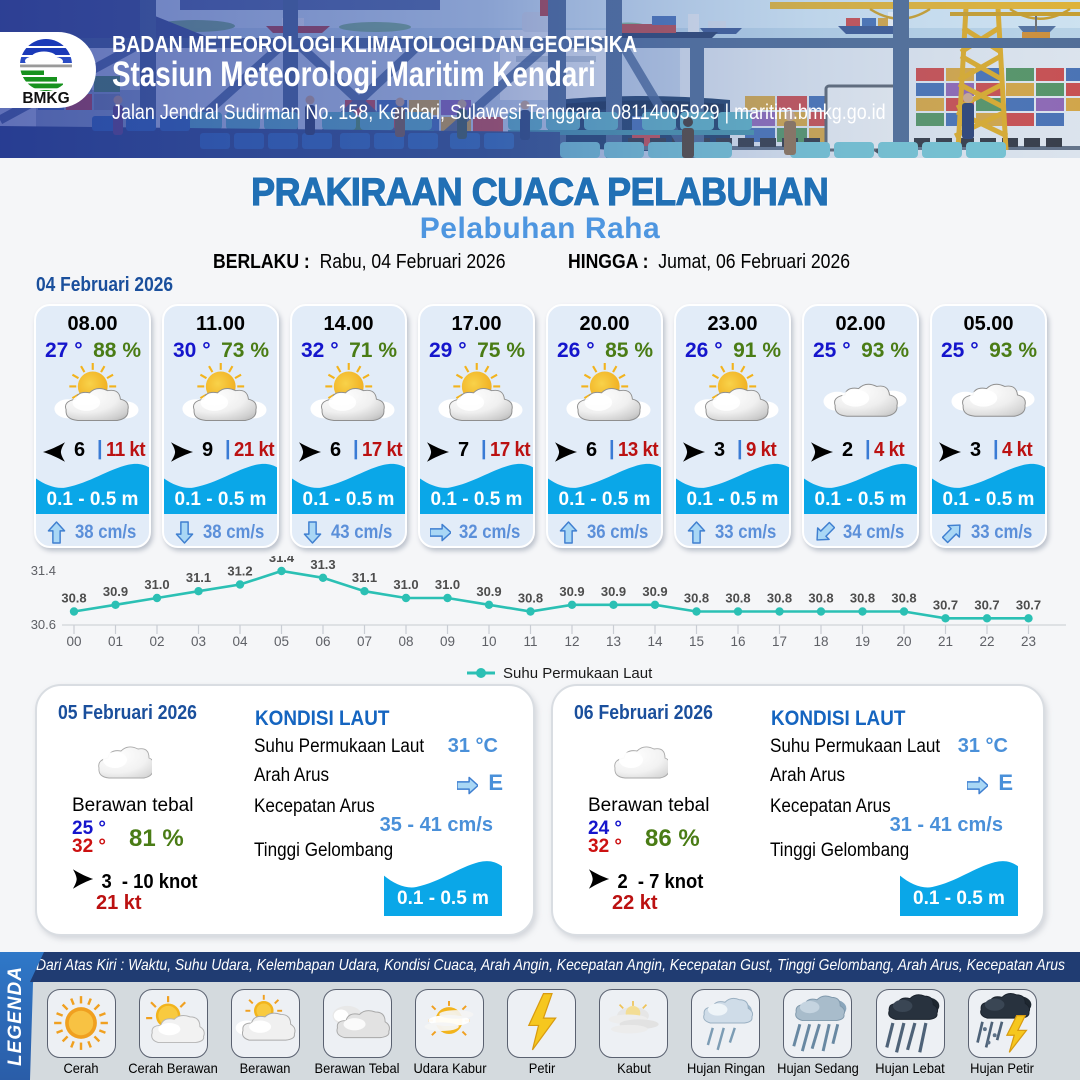  What do you see at coordinates (903, 641) in the screenshot?
I see `svg-text: 20` at bounding box center [903, 641].